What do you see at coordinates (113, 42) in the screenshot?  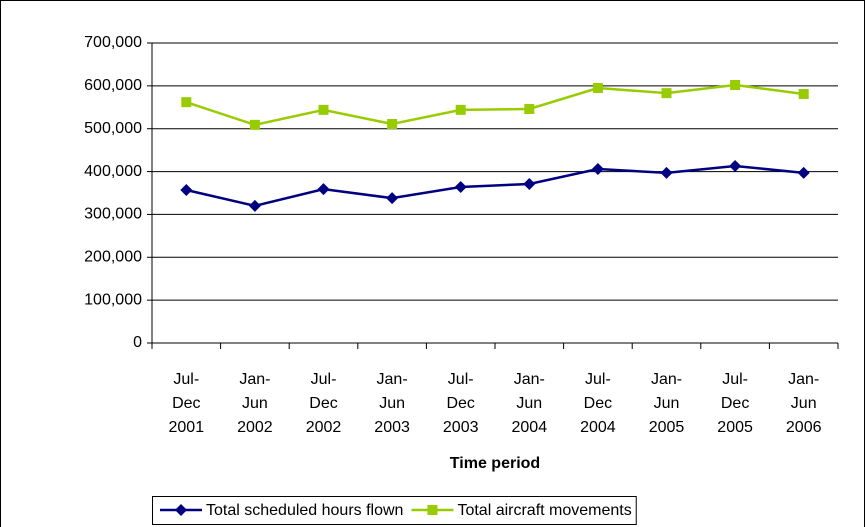 I see `y-tick-label: 700,000` at bounding box center [113, 42].